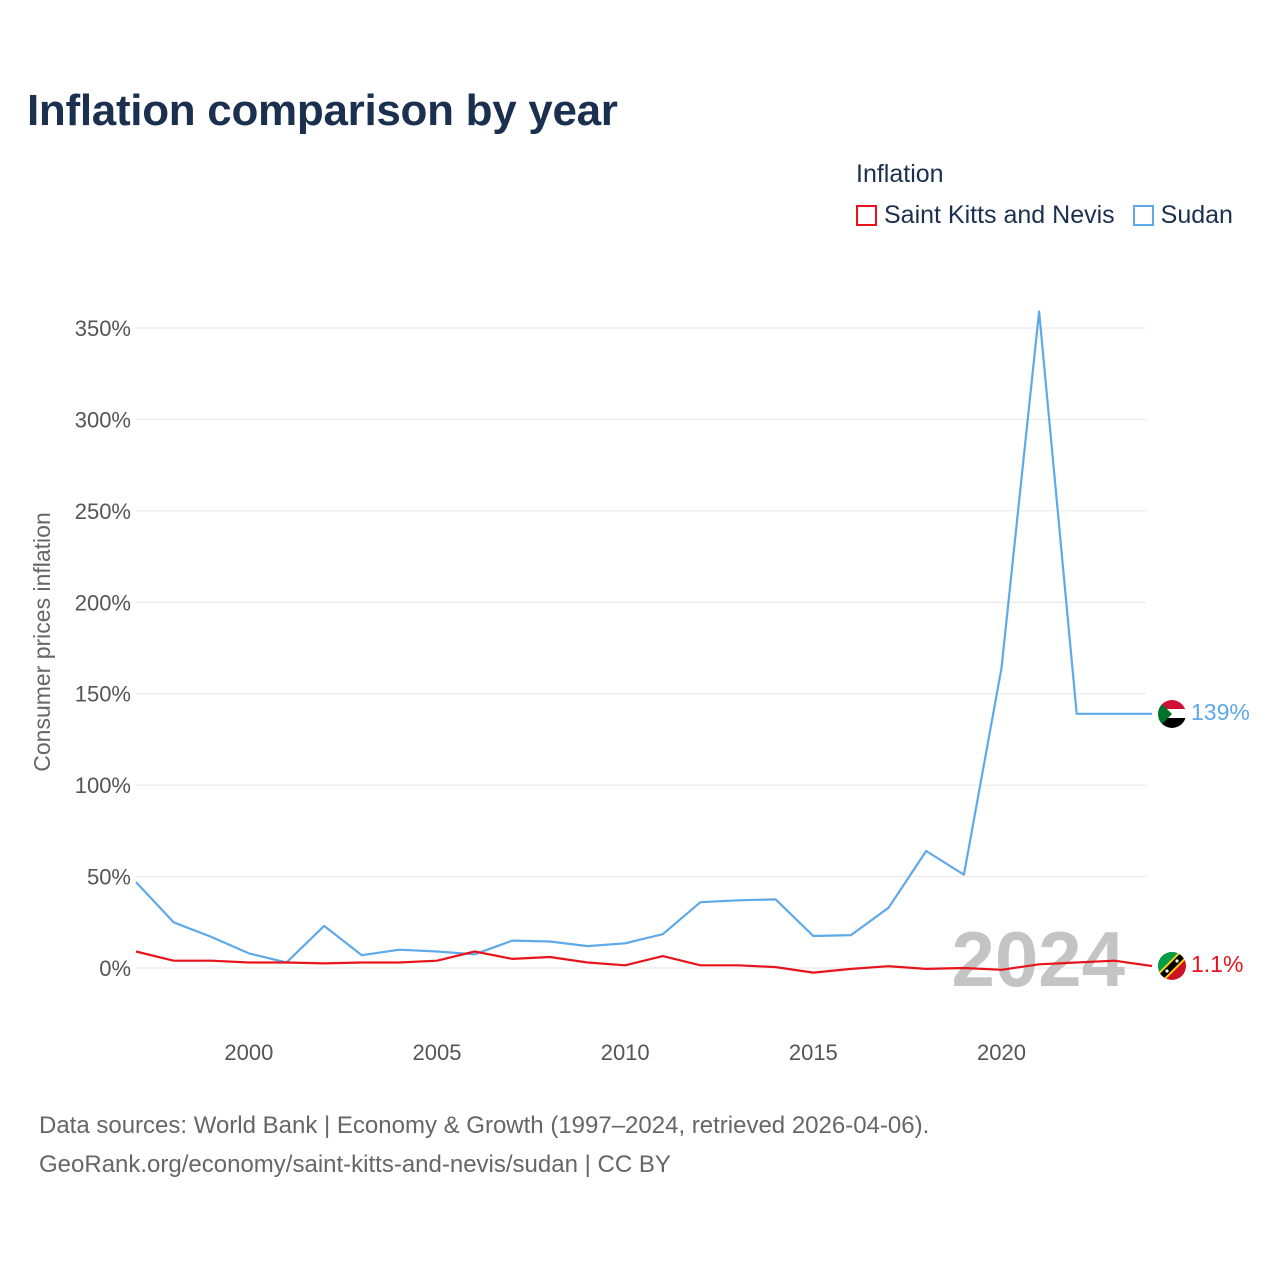  I want to click on y-tick-label: 250%, so click(103, 511).